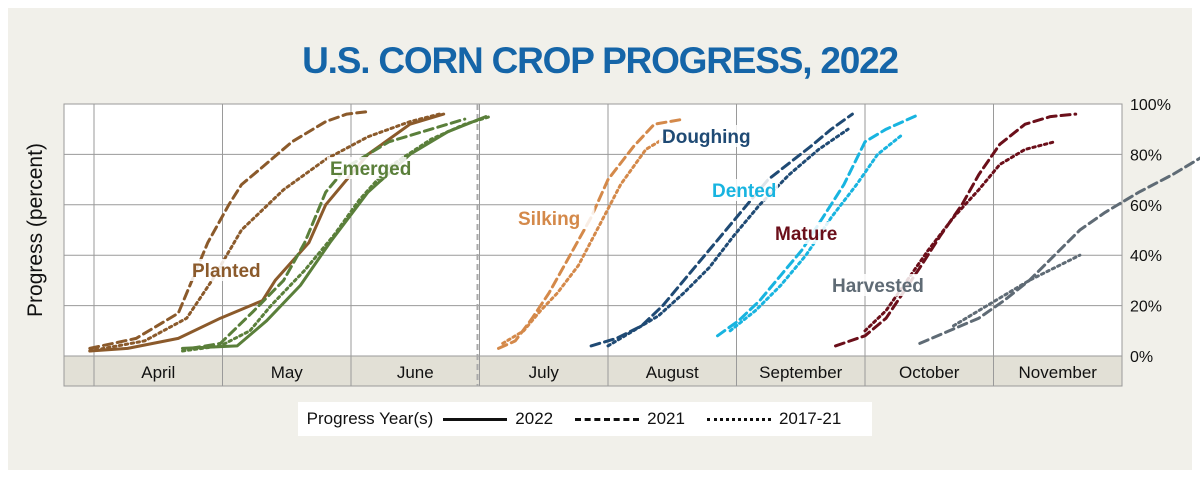 Image resolution: width=1200 pixels, height=478 pixels. I want to click on month-label: April, so click(158, 372).